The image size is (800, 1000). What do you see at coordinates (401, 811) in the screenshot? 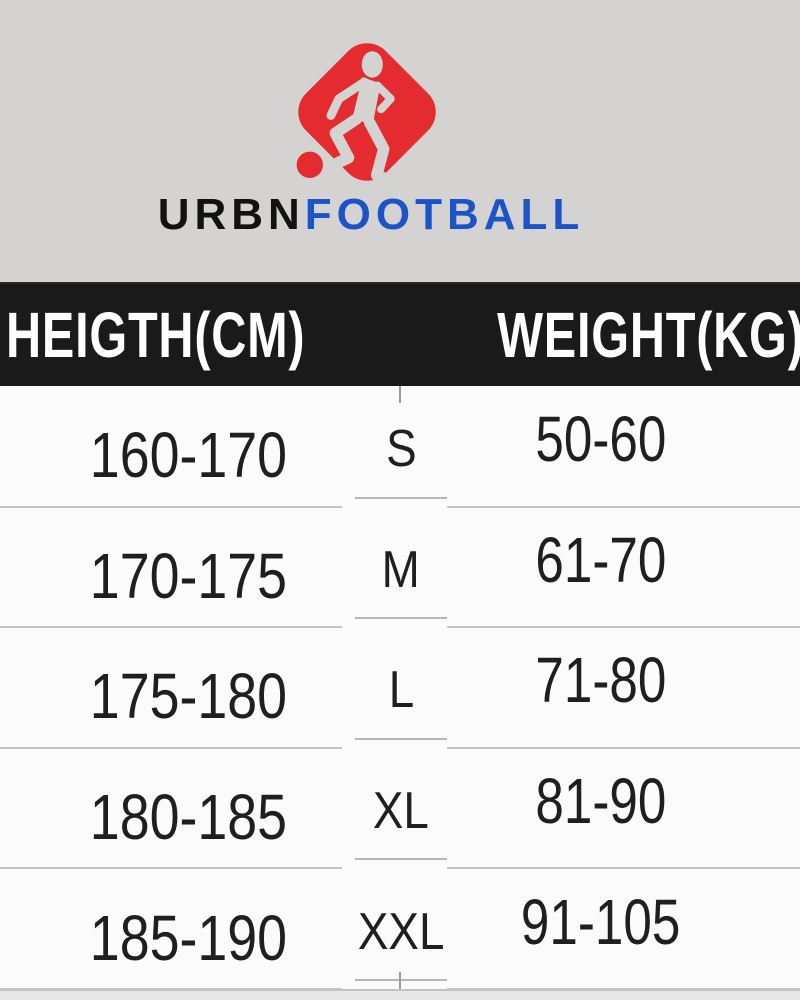
I see `size-cell: XL` at bounding box center [401, 811].